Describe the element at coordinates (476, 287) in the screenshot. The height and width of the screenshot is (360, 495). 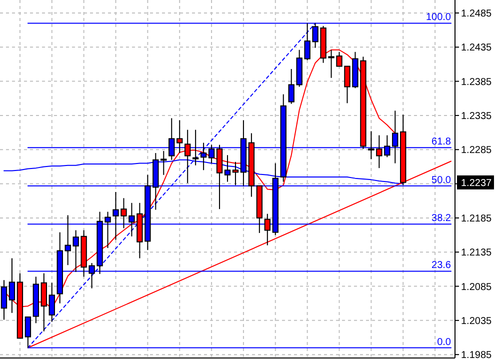
I see `y-tick-label: 1.2085` at that location.